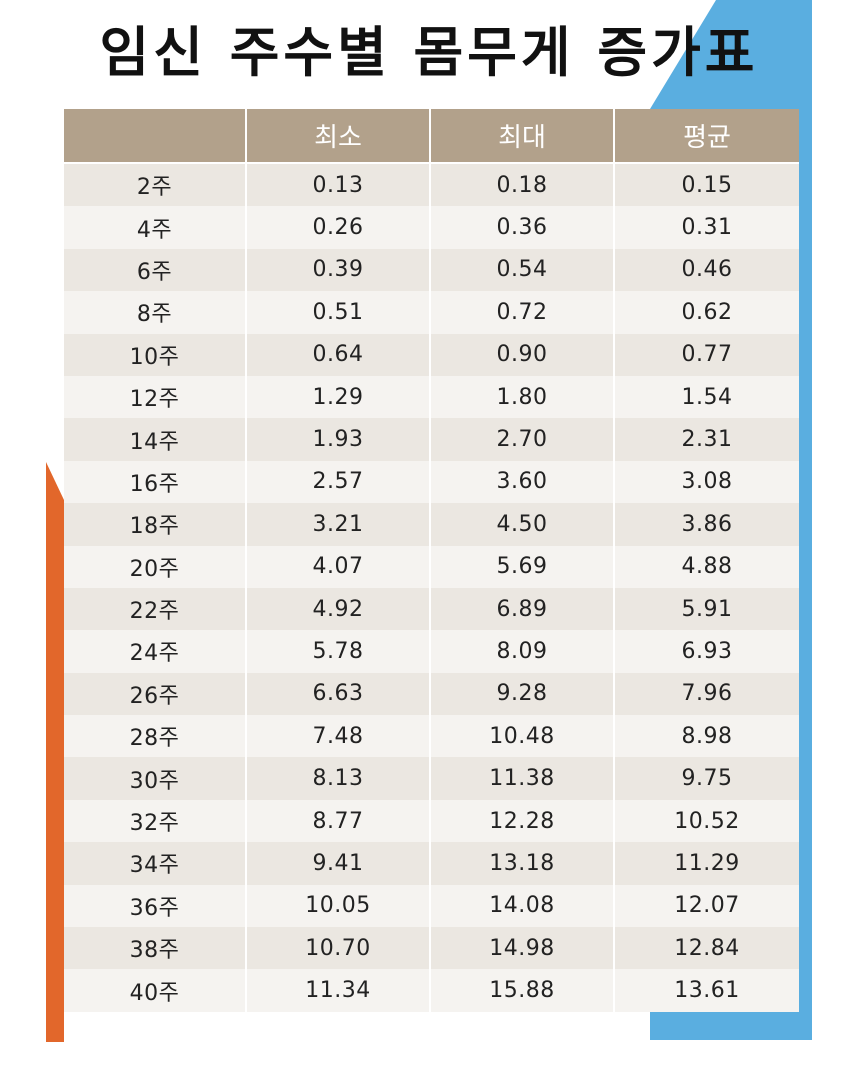  I want to click on table-row: 38주 10.70 14.98 12.84, so click(431, 948).